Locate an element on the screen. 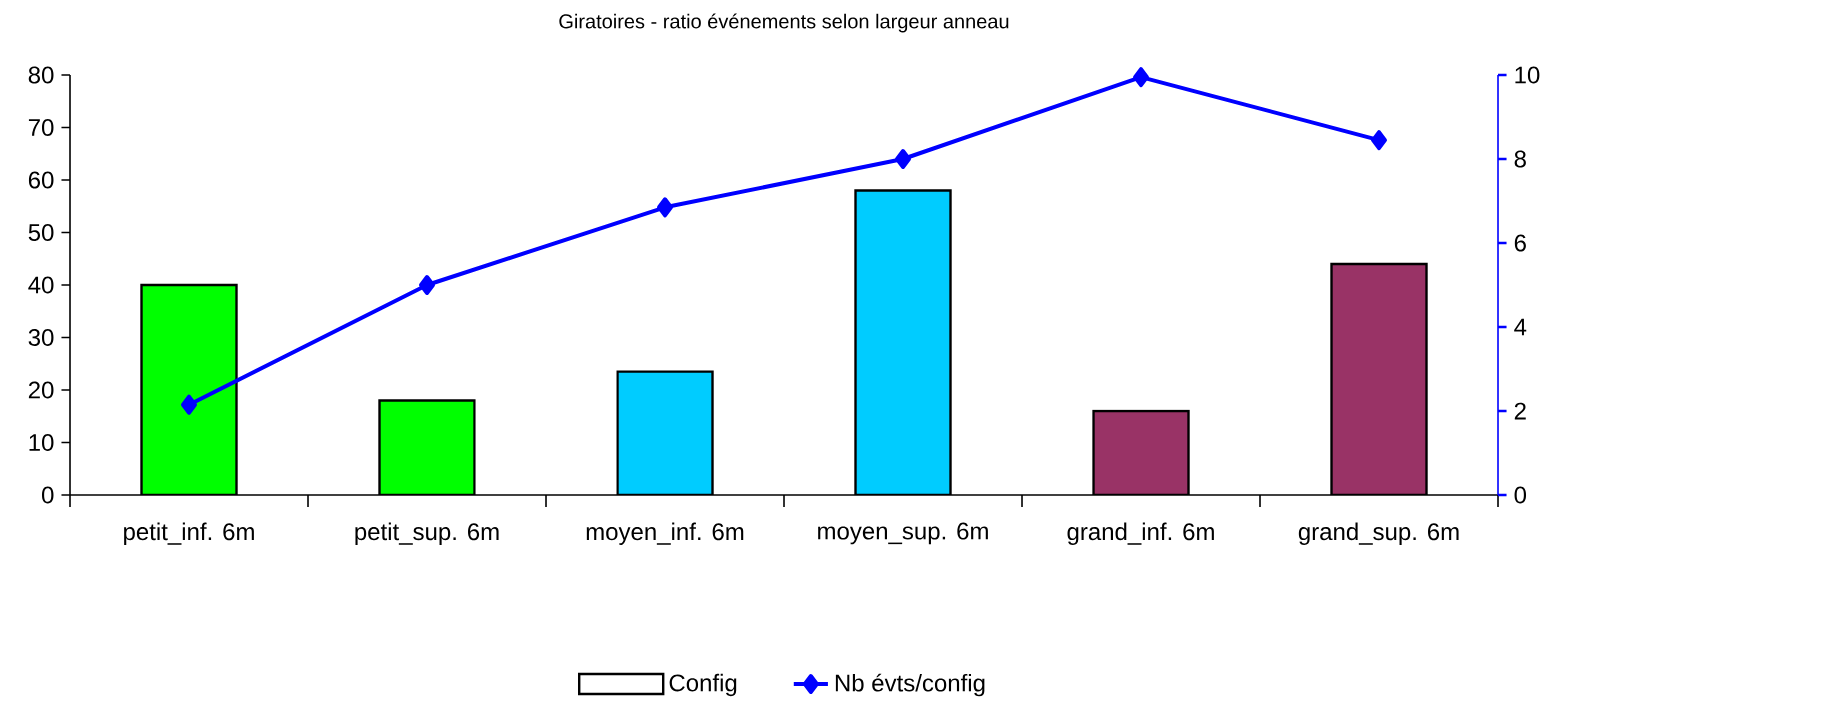  legend-label: Config is located at coordinates (703, 685).